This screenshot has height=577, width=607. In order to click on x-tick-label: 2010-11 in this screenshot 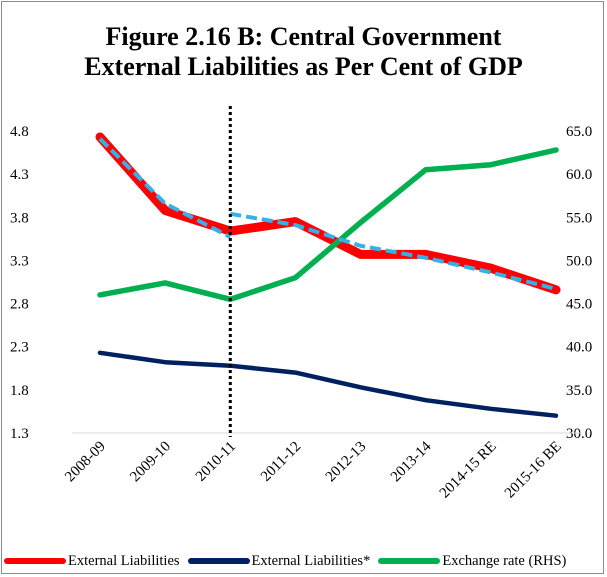, I will do `click(216, 462)`.